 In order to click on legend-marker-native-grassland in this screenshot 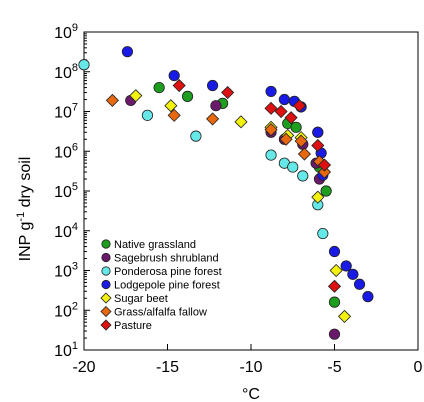, I will do `click(106, 244)`.